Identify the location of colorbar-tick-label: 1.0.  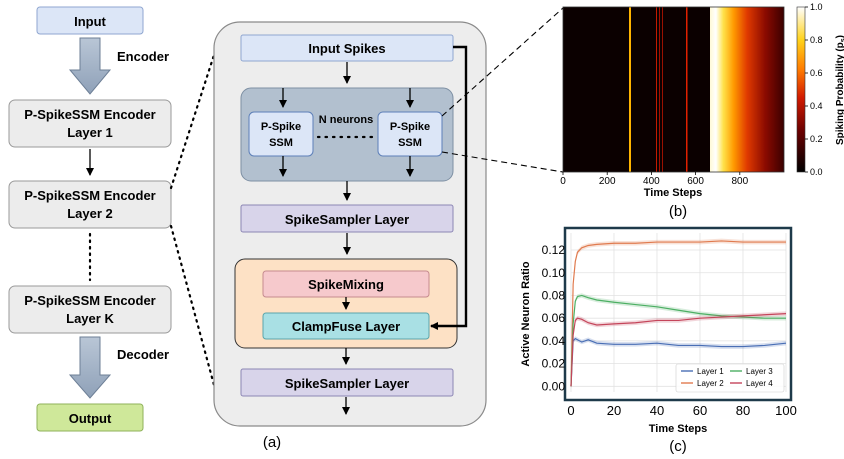
(816, 7).